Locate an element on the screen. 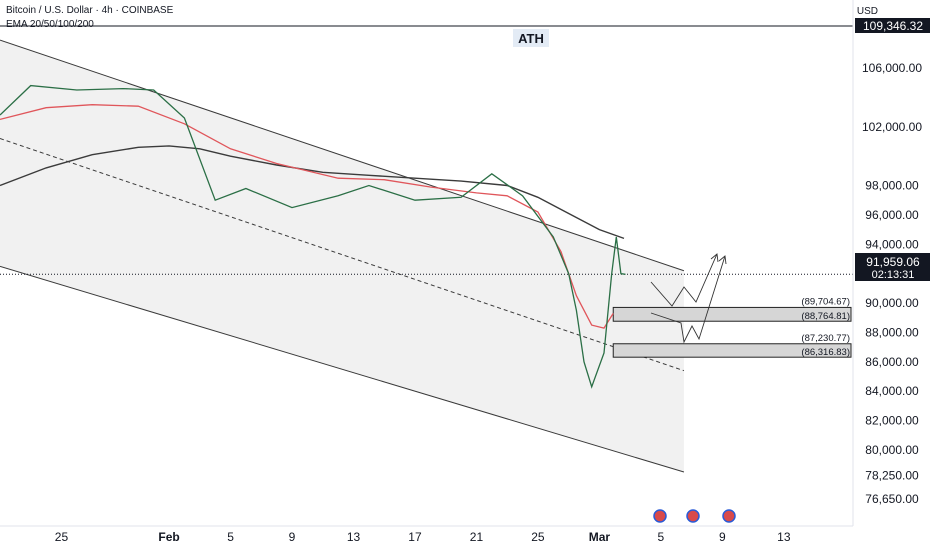 This screenshot has height=550, width=932. ath-label: ATH is located at coordinates (531, 38).